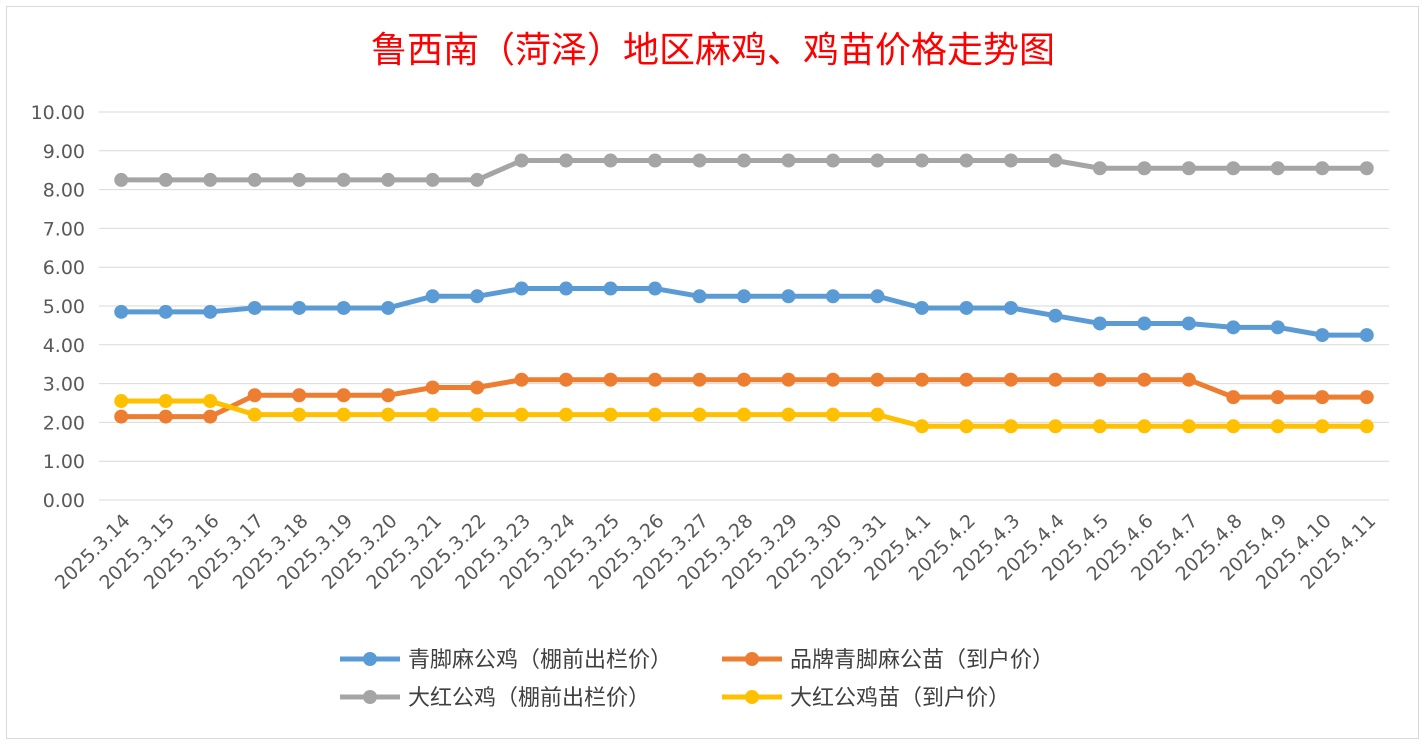 The height and width of the screenshot is (745, 1426). I want to click on legend-item-2: 大红公鸡（棚前出栏价）, so click(495, 698).